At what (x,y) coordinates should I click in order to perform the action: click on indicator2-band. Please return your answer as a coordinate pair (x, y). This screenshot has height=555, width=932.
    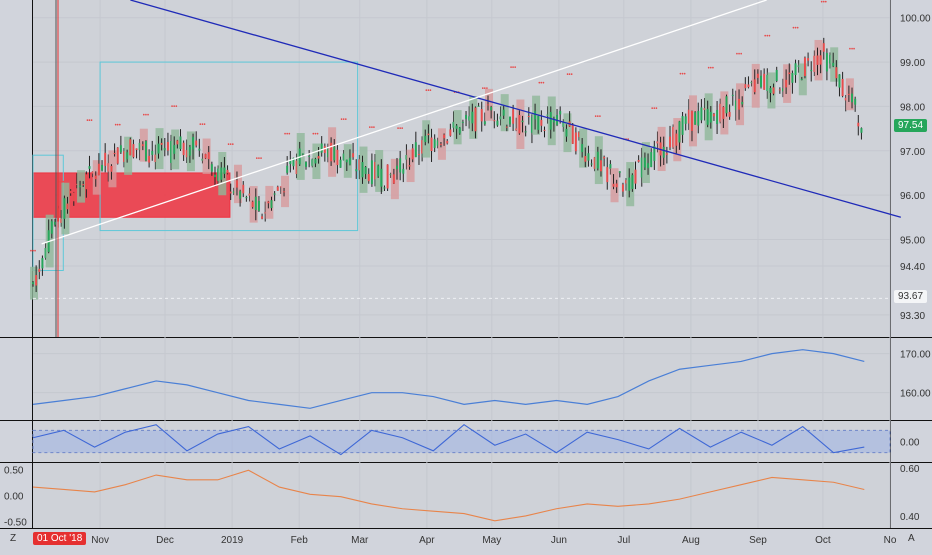
    Looking at the image, I should click on (461, 441).